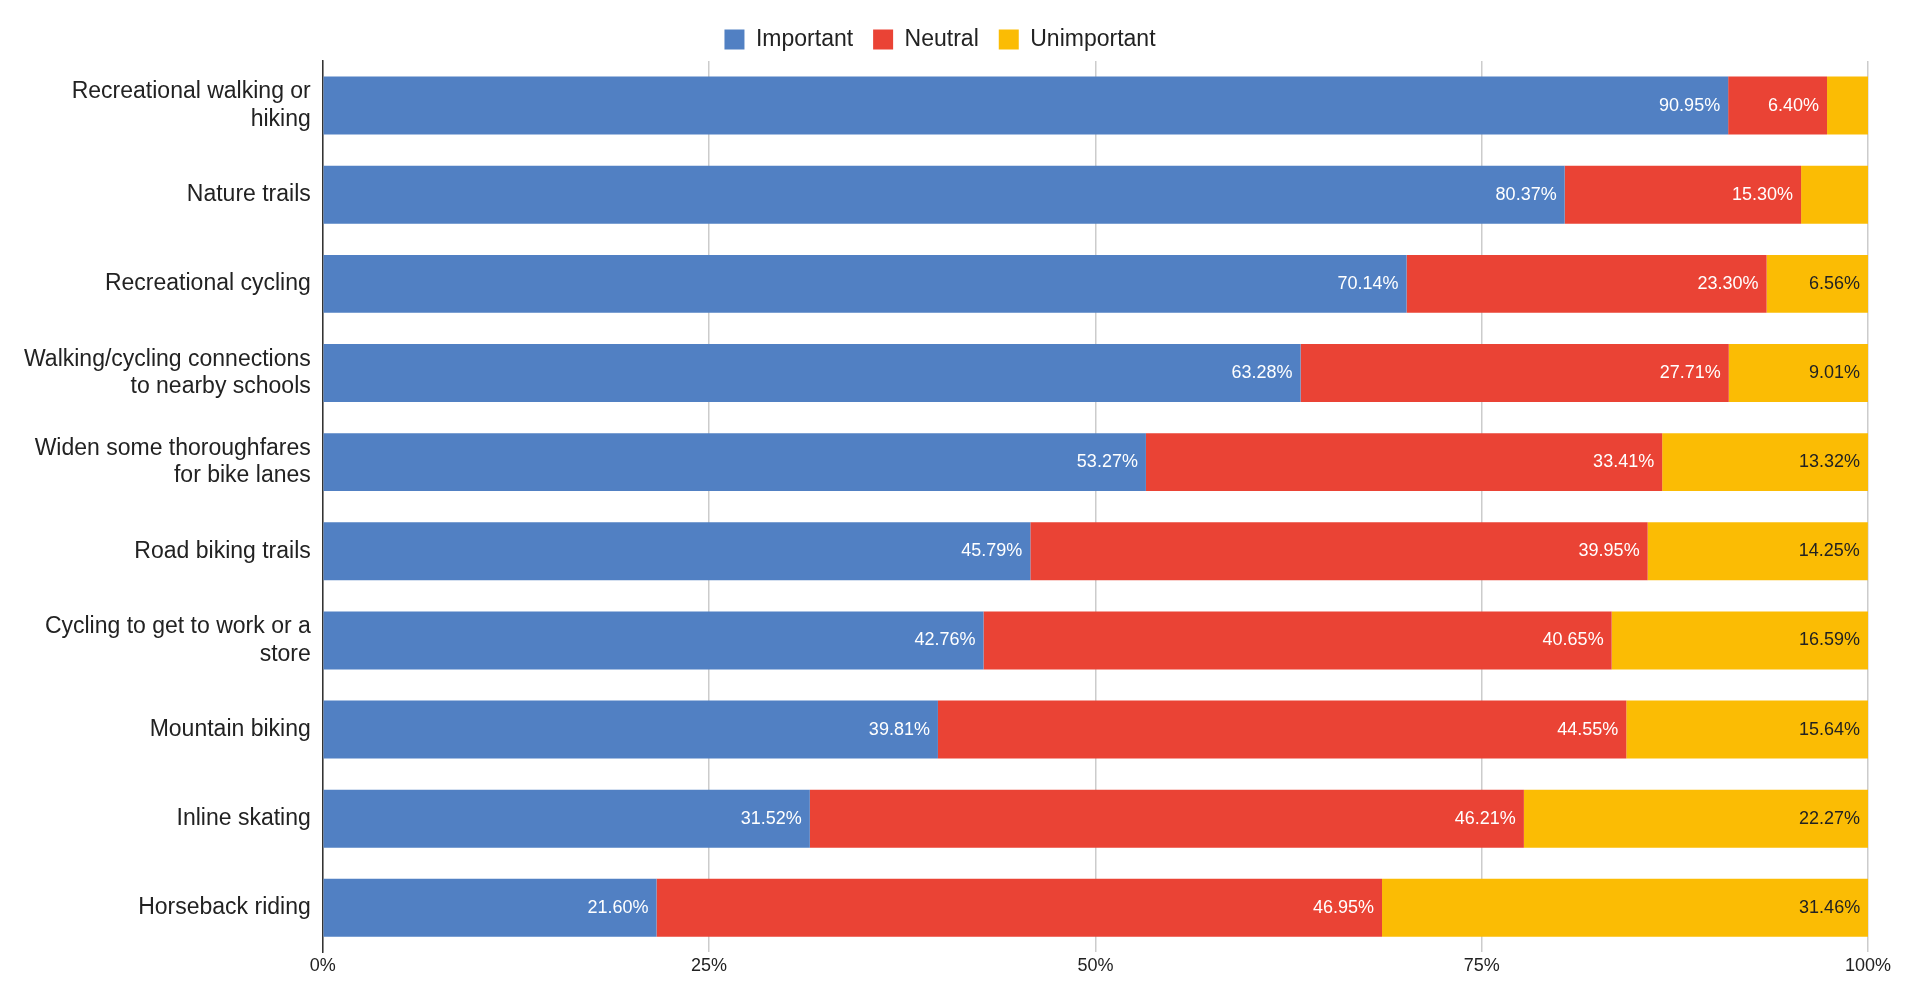 The height and width of the screenshot is (1000, 1906). I want to click on data-label: 21.60%, so click(618, 906).